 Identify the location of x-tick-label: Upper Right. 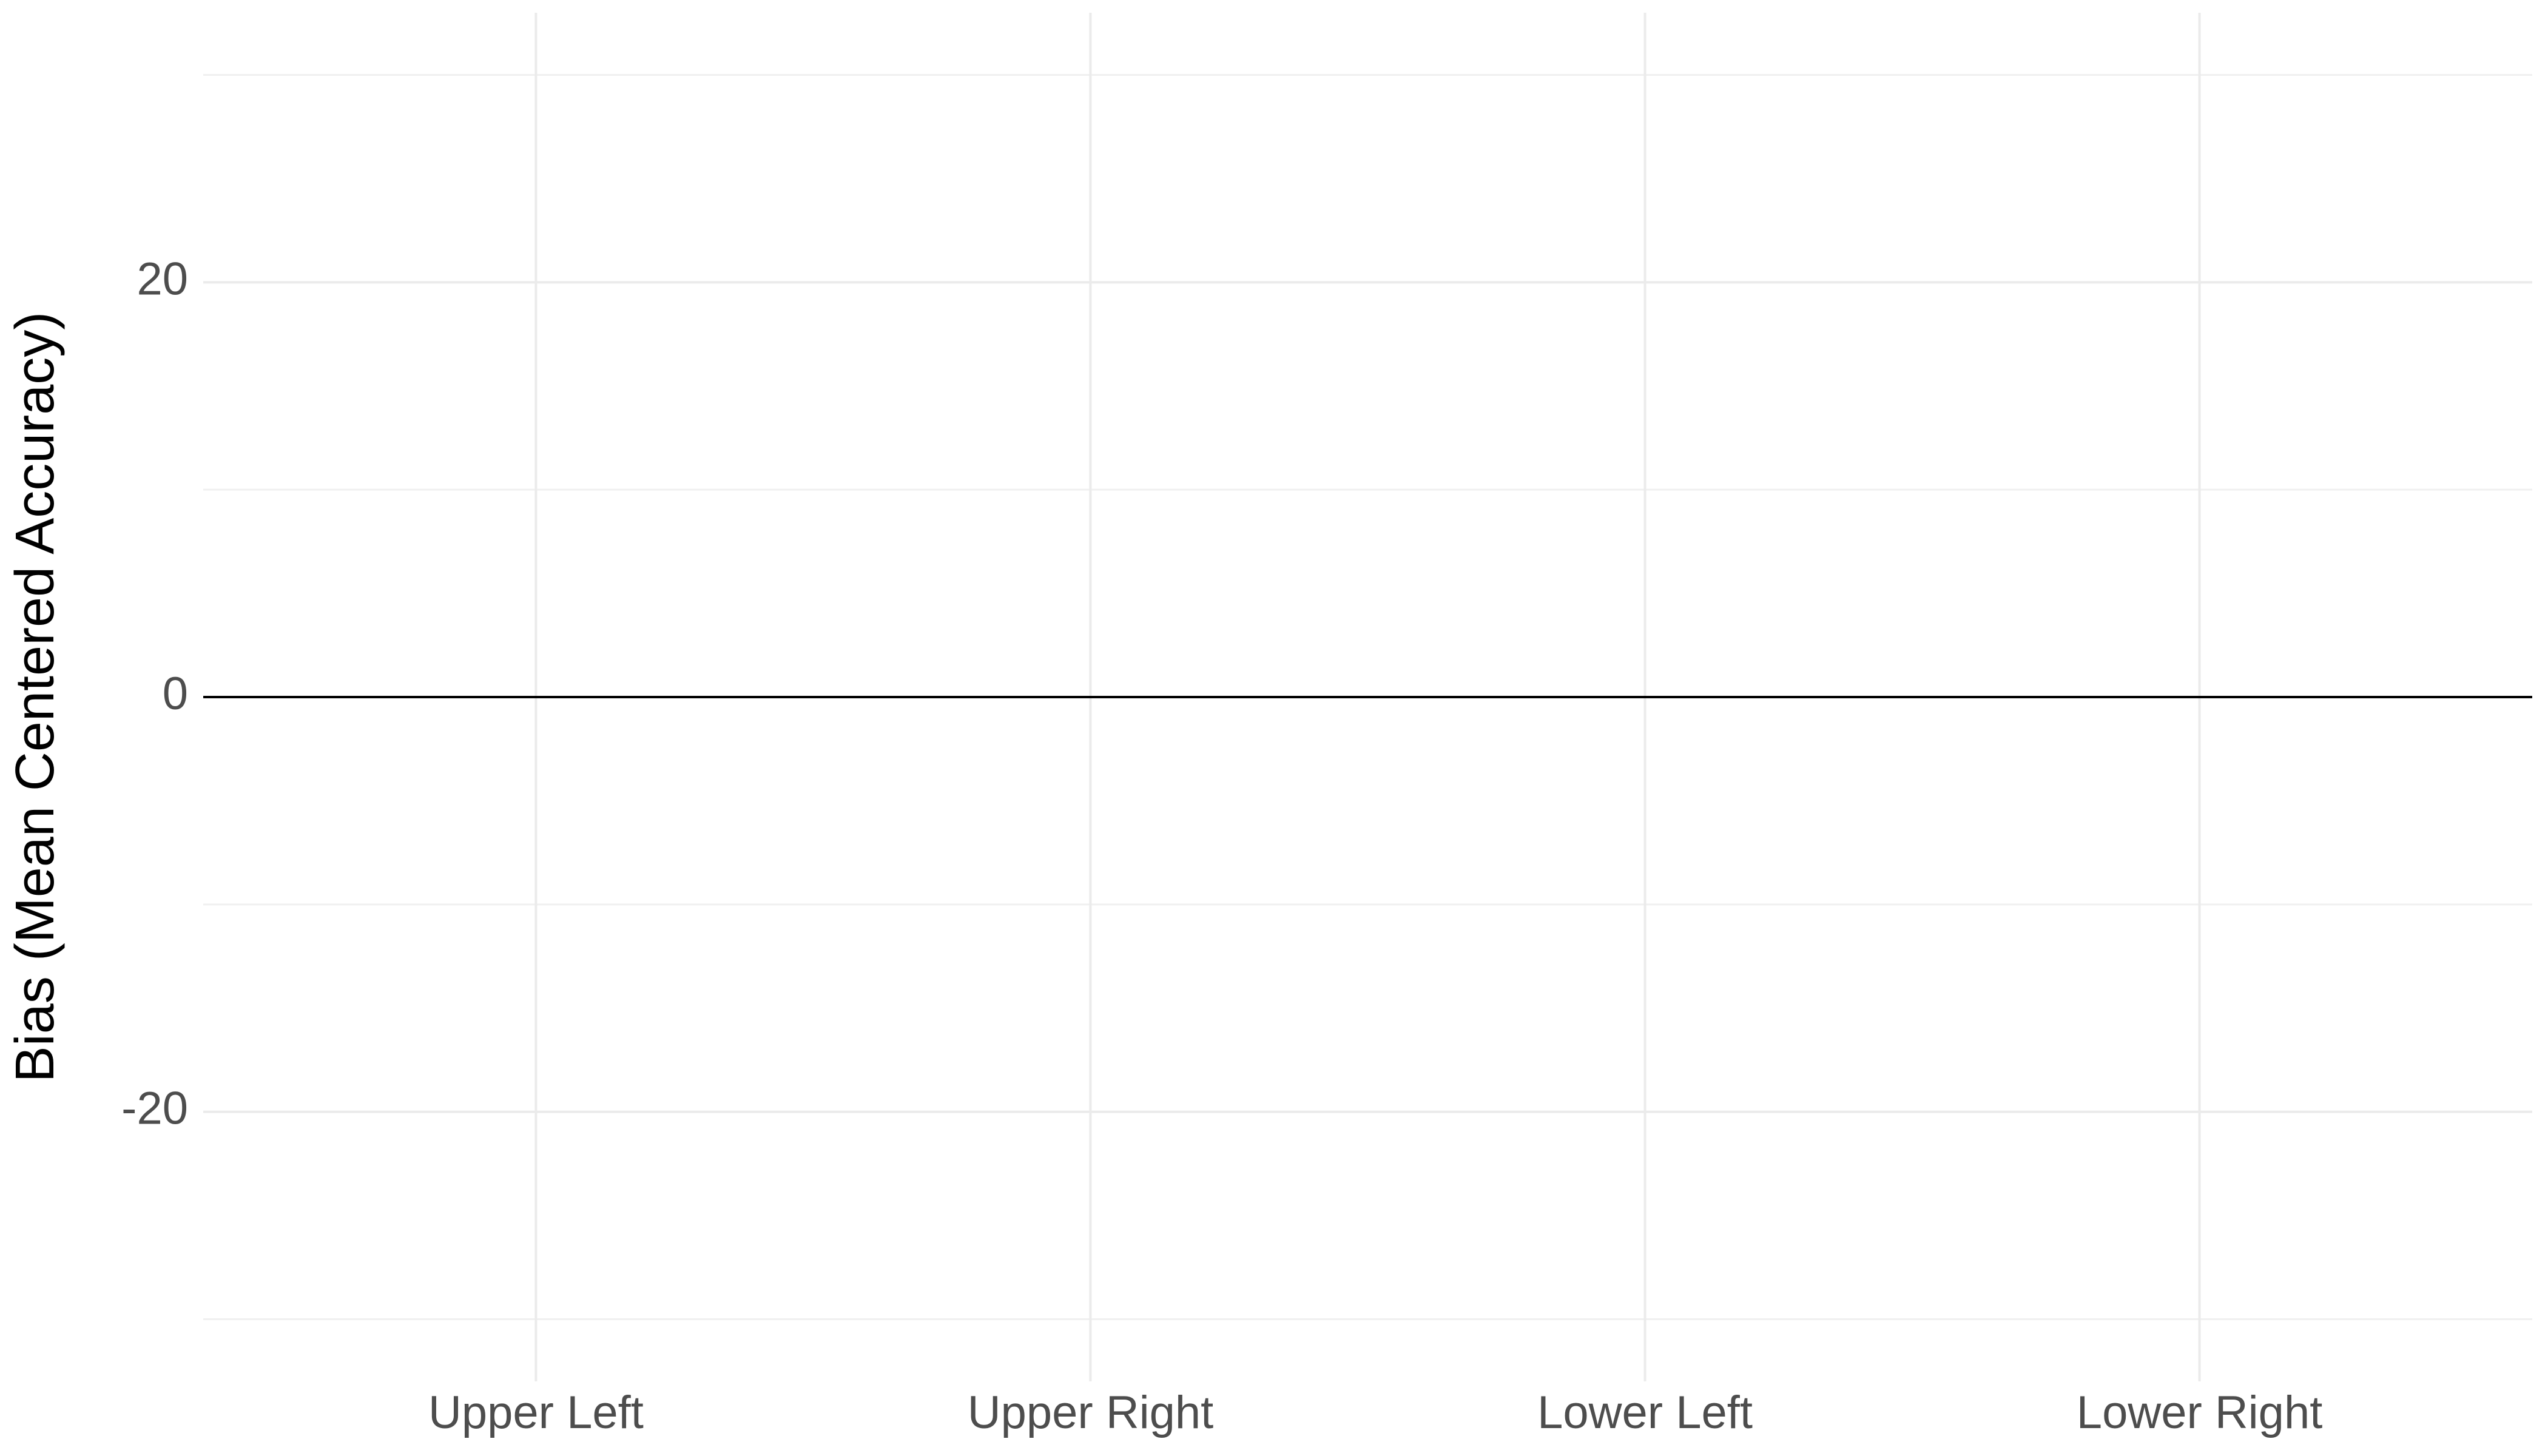
(1091, 1412).